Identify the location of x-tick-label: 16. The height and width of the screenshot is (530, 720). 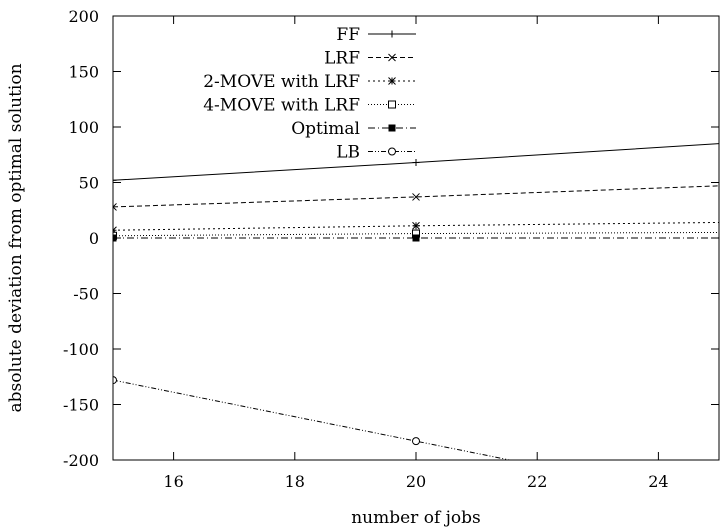
(173, 481).